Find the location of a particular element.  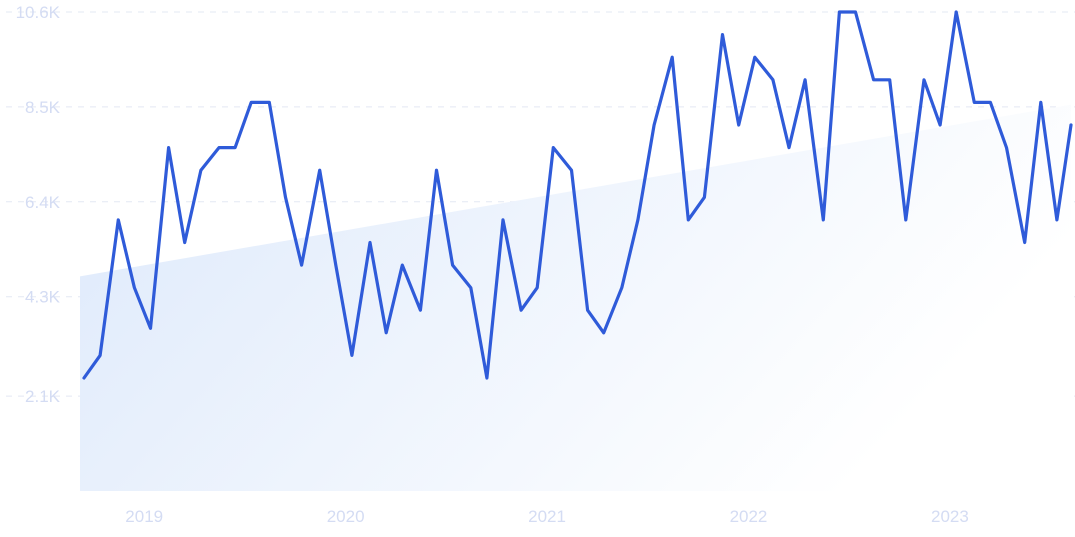

x-axis: 2019 2020 2021 2022 2023 is located at coordinates (547, 516).